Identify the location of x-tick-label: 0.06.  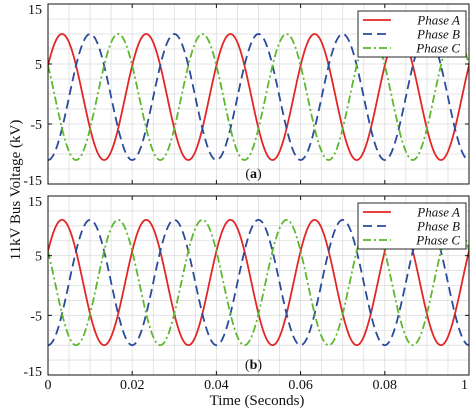
(300, 385).